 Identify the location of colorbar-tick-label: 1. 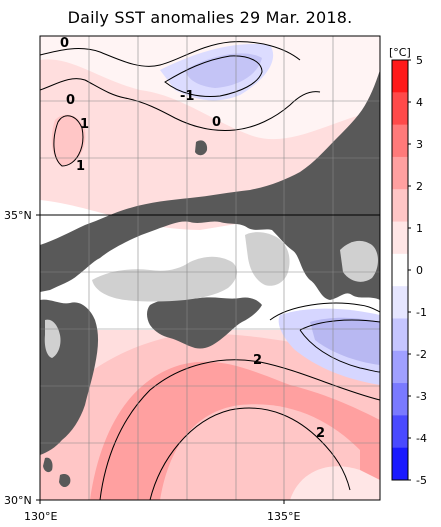
(419, 228).